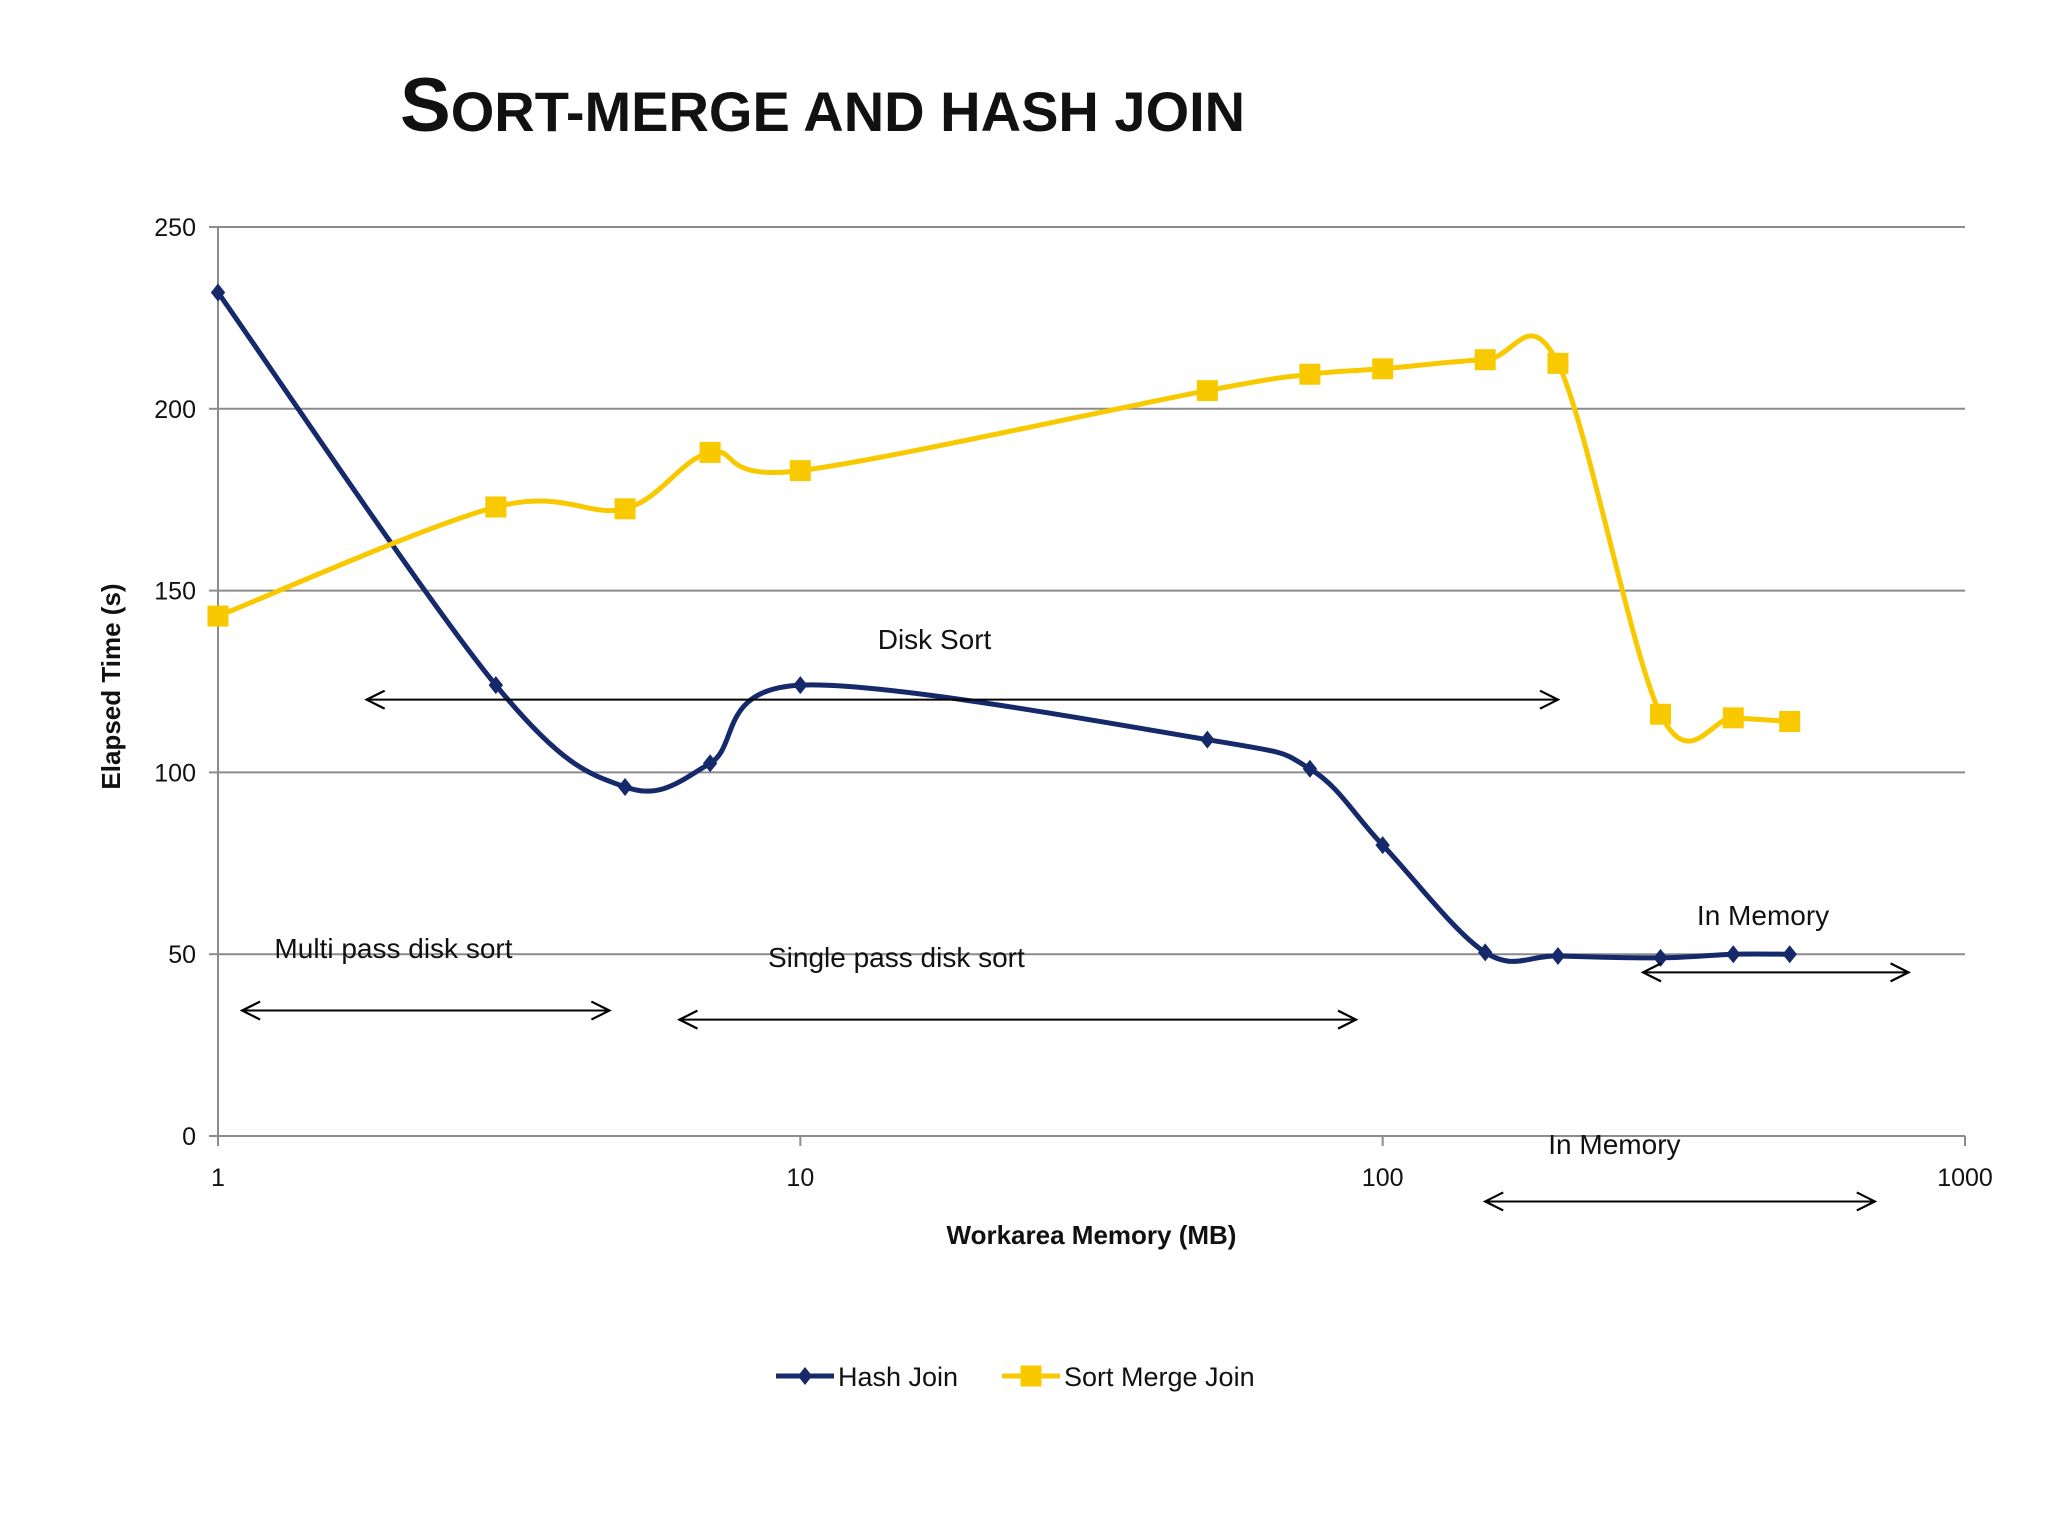 The image size is (2048, 1536). I want to click on slide-title-initial: S, so click(425, 105).